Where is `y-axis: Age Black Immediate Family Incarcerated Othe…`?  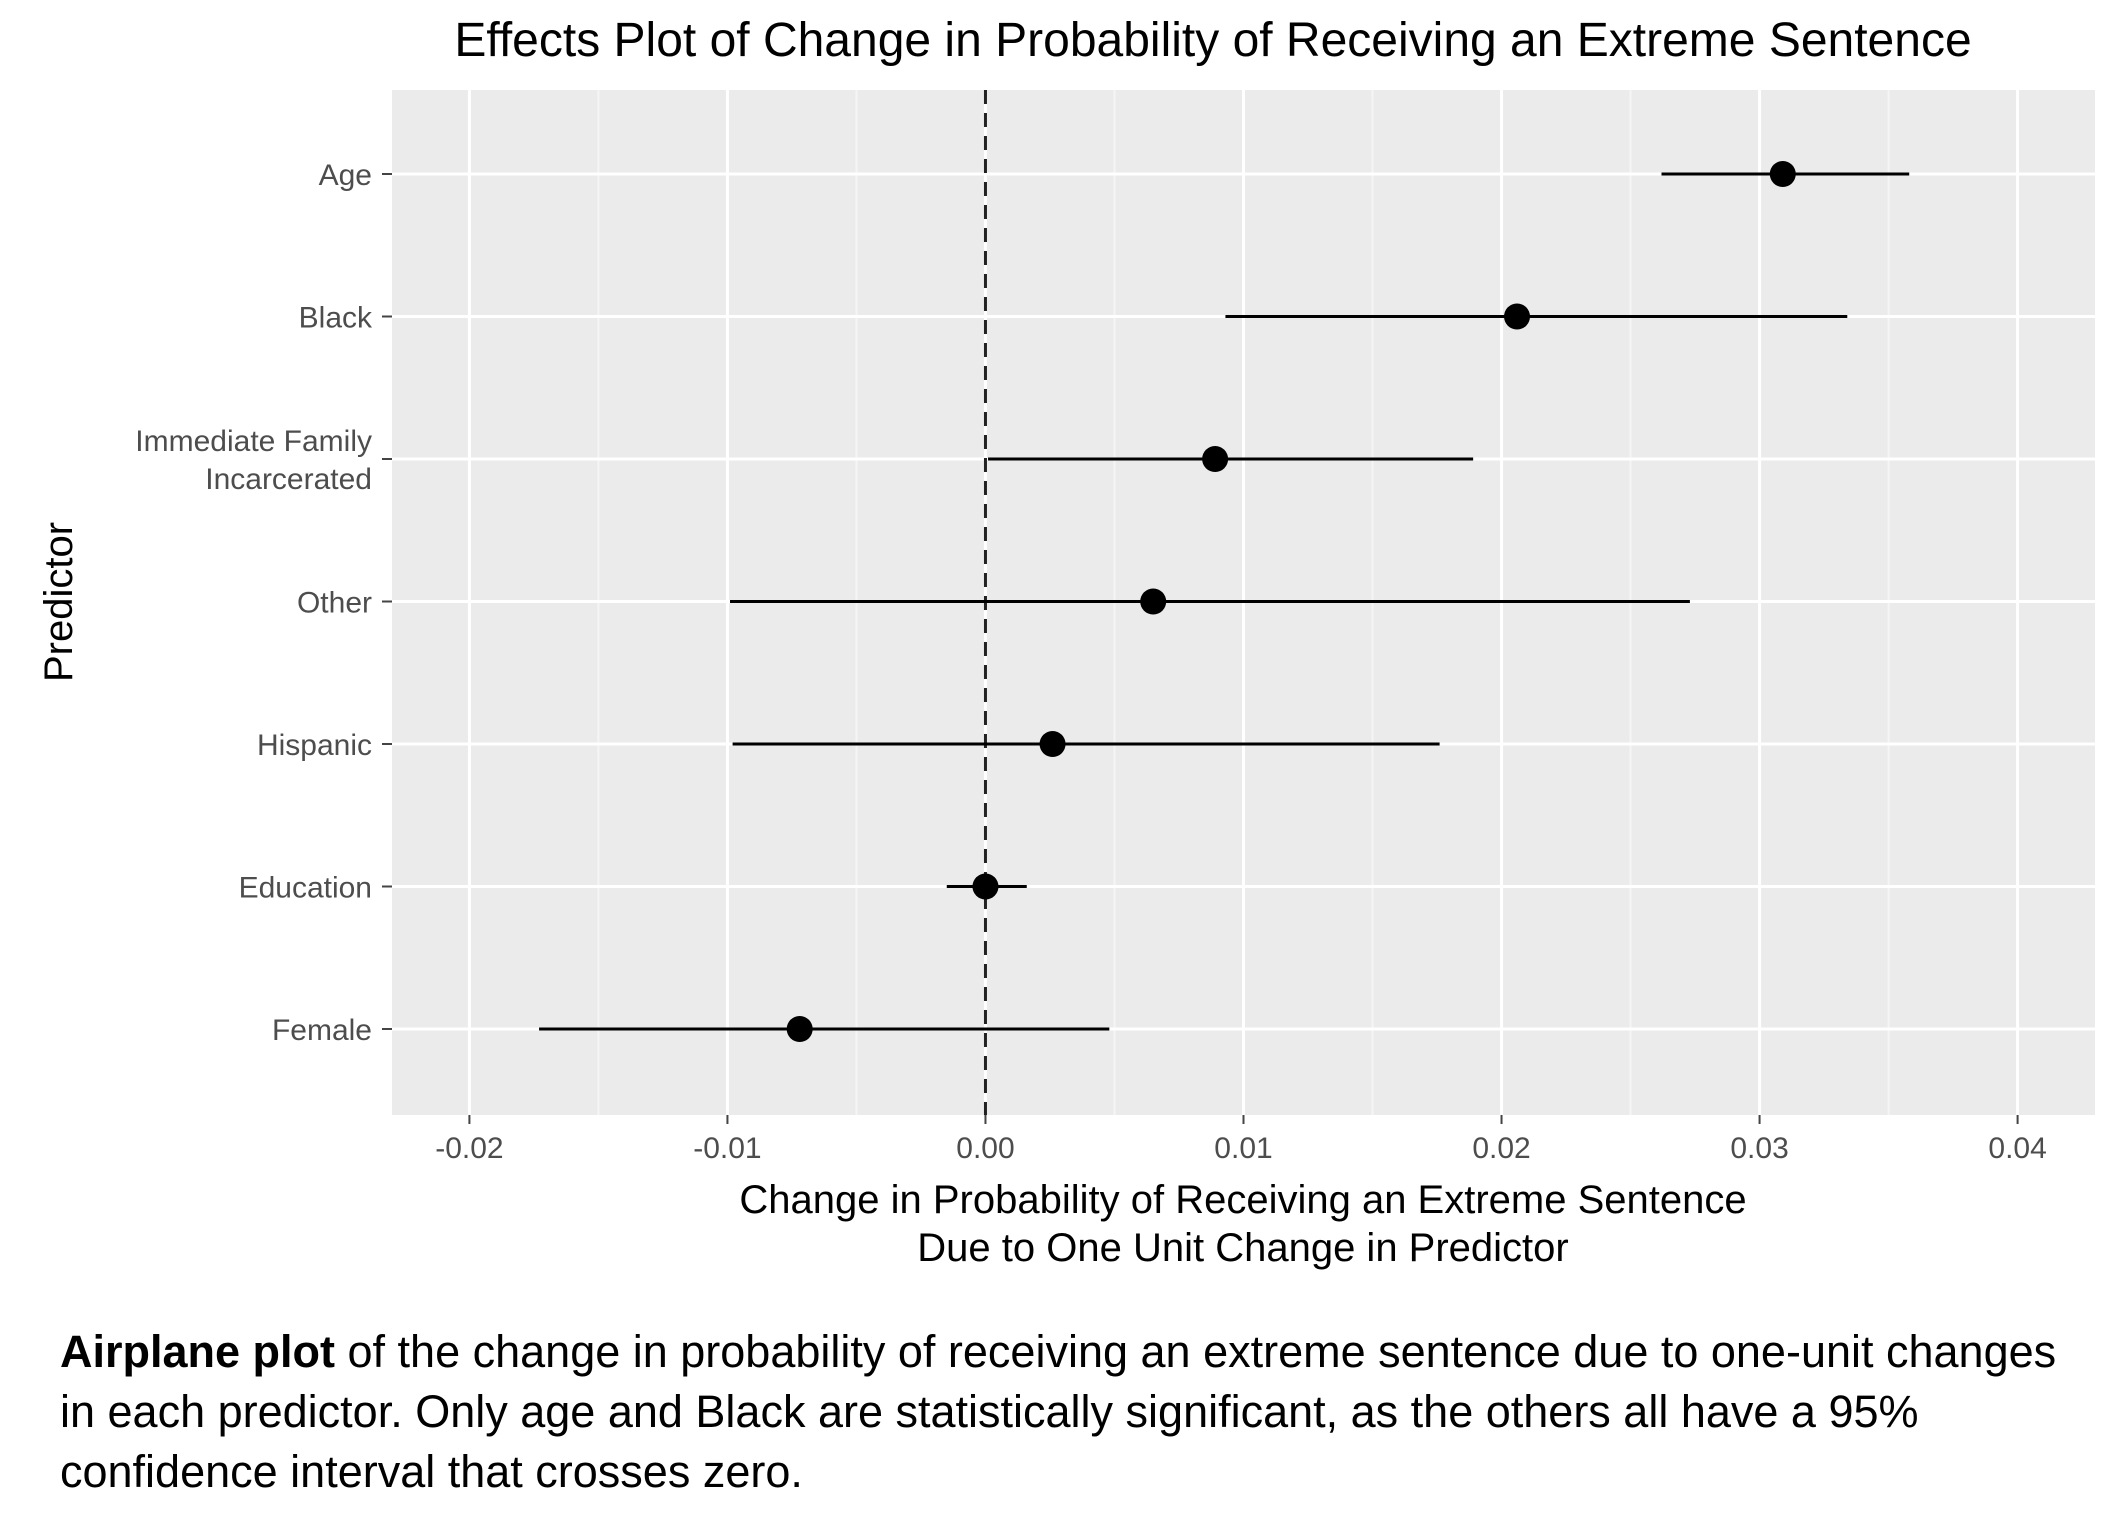 y-axis: Age Black Immediate Family Incarcerated Othe… is located at coordinates (263, 603).